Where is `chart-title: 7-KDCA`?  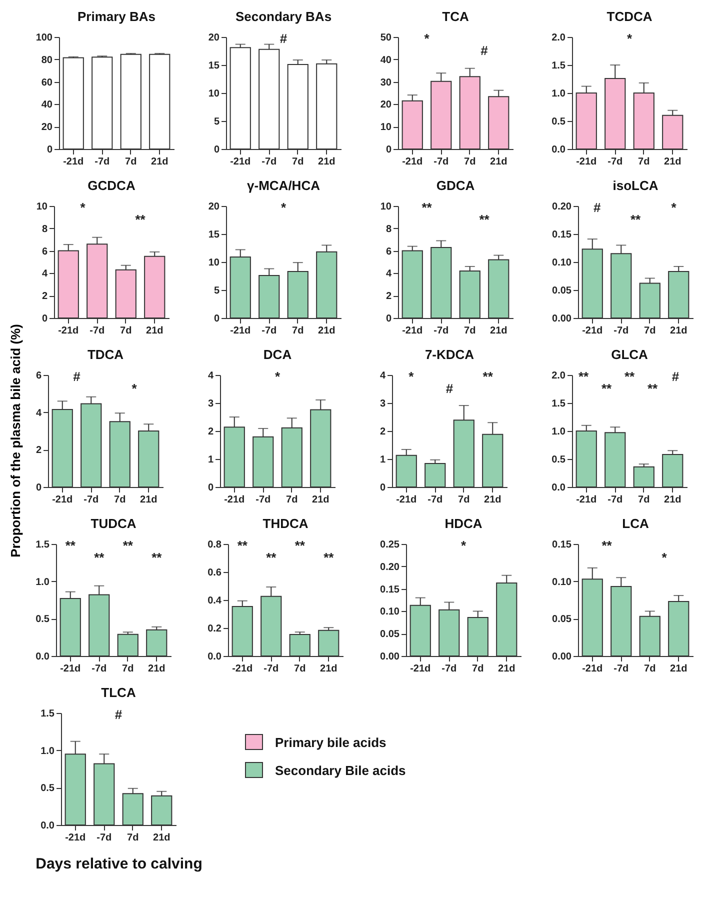
chart-title: 7-KDCA is located at coordinates (449, 354).